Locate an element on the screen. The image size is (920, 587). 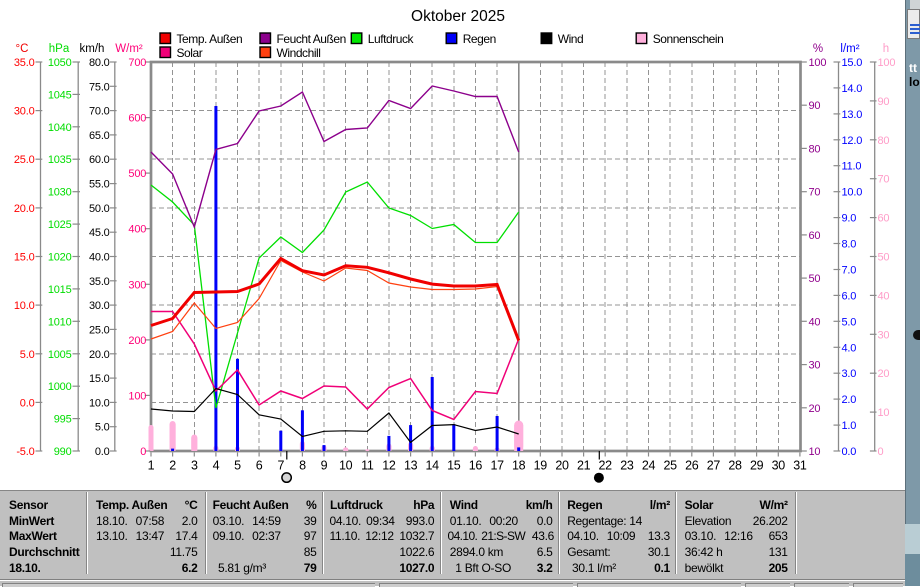
svg-text: 15.0 is located at coordinates (24, 258).